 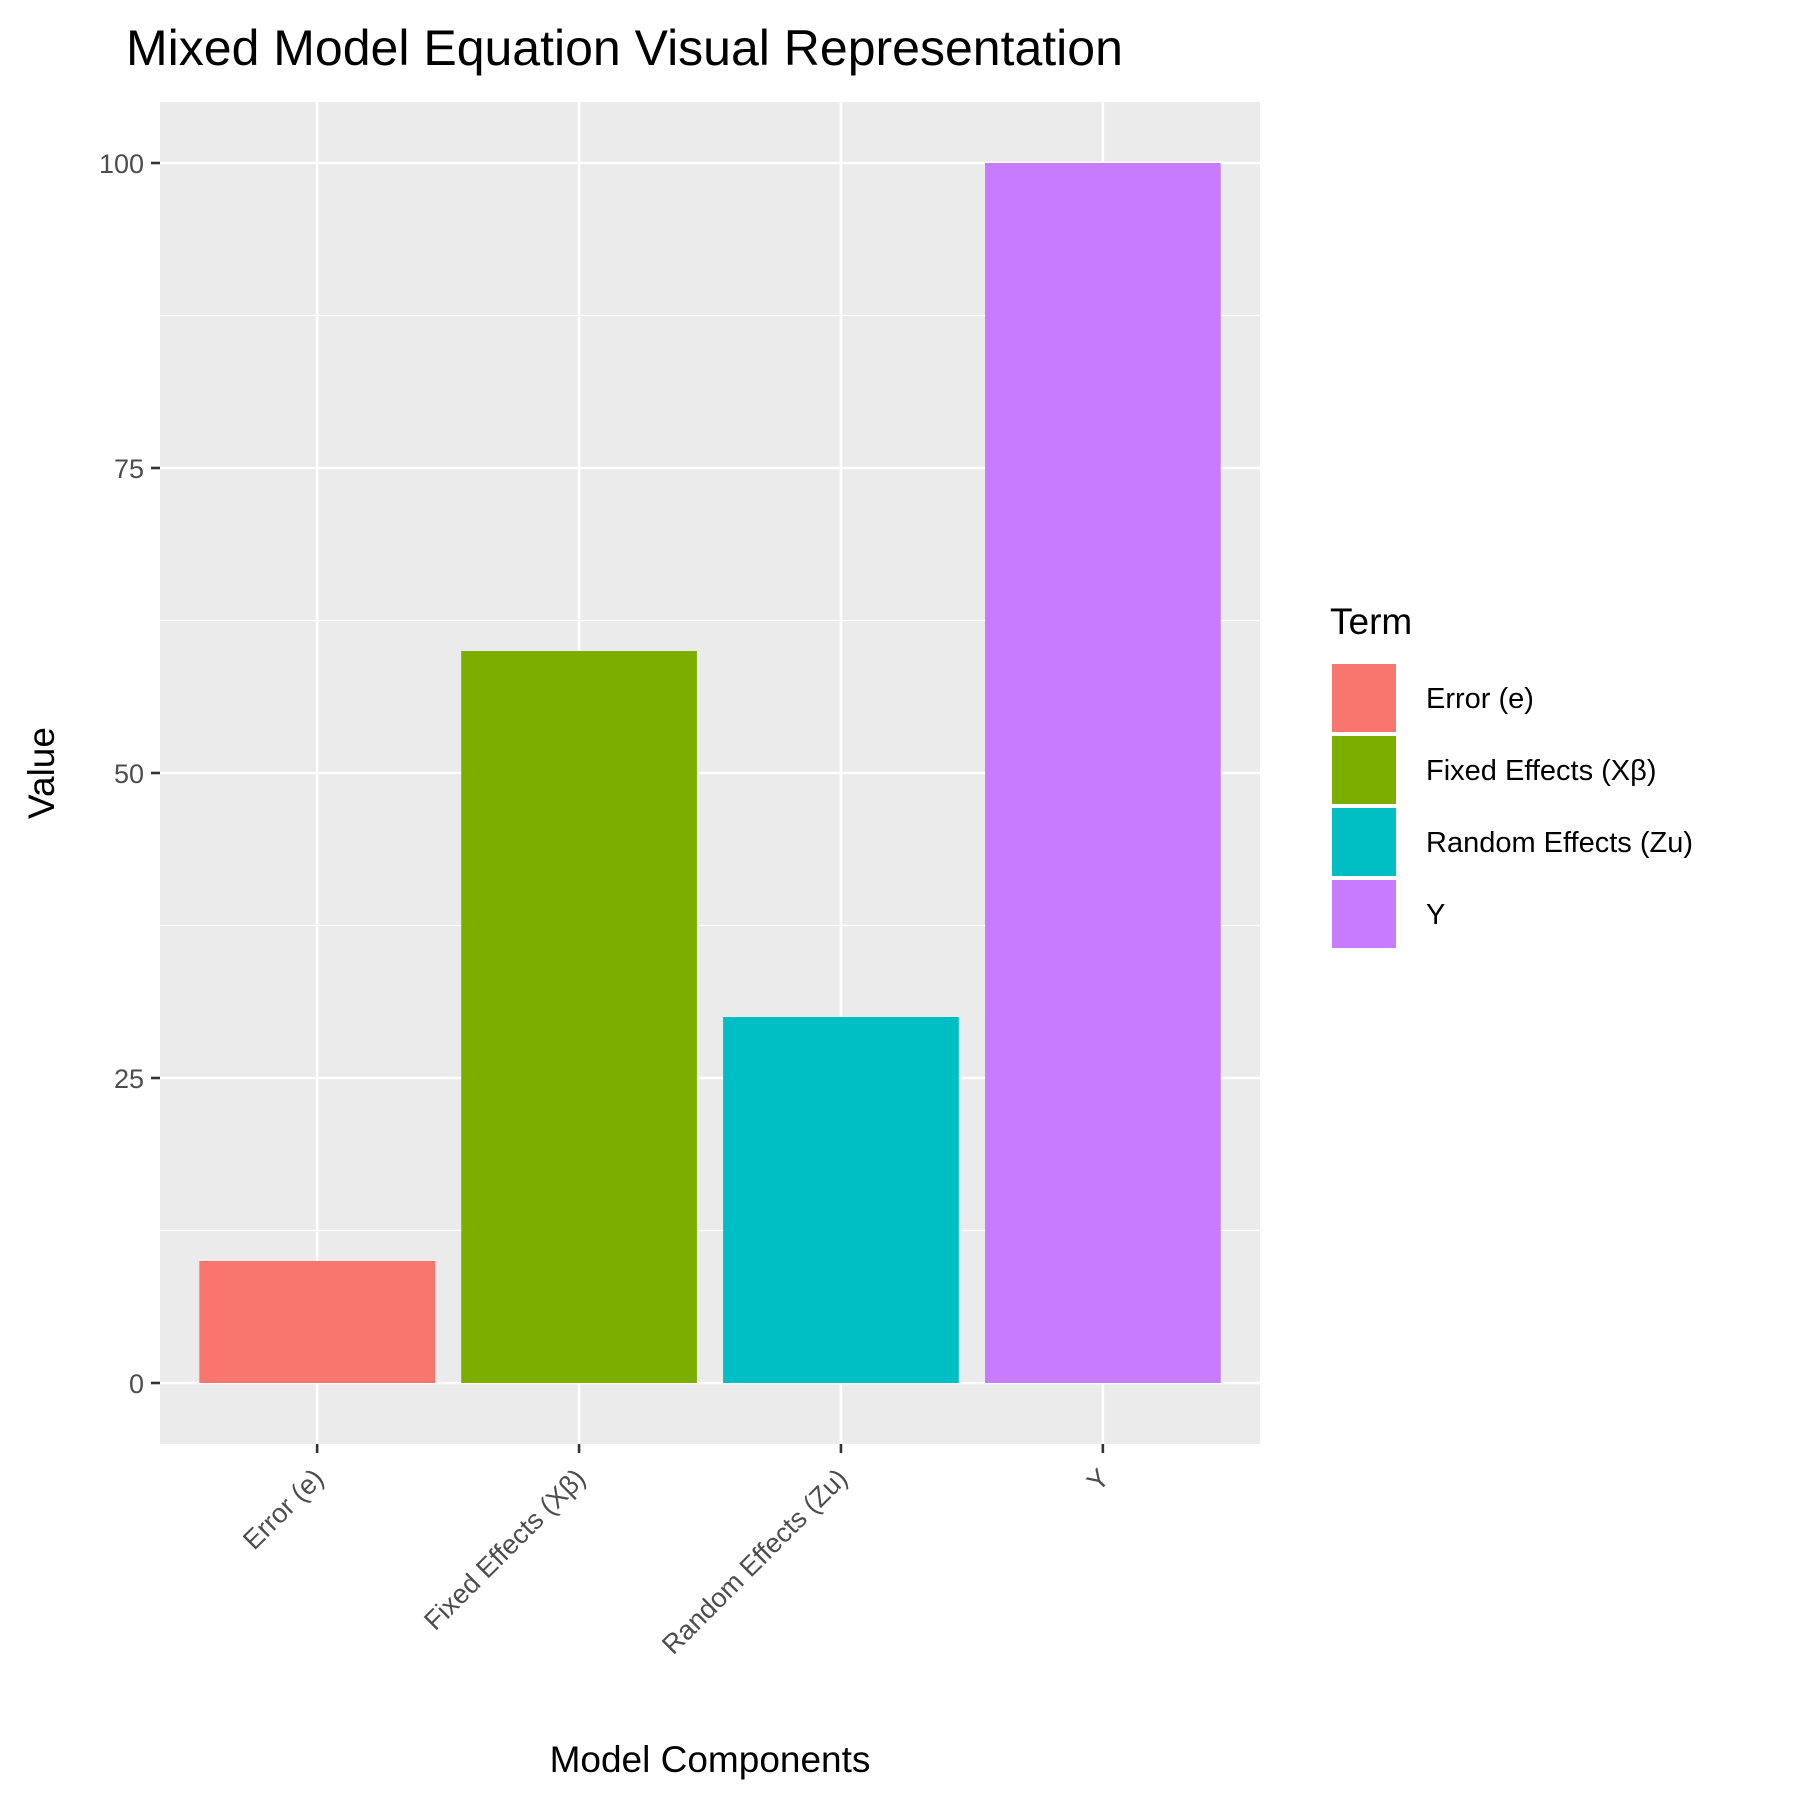 I want to click on legend-label: Y, so click(x=1435, y=915).